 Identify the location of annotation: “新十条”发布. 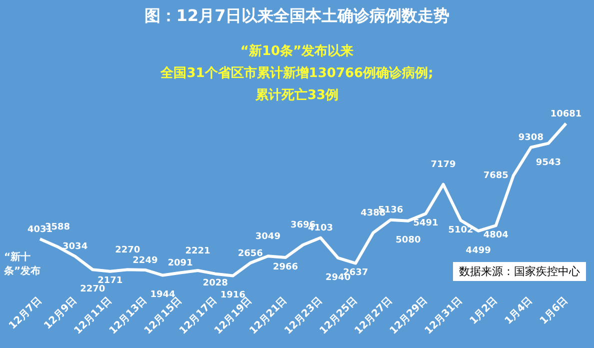
(23, 264).